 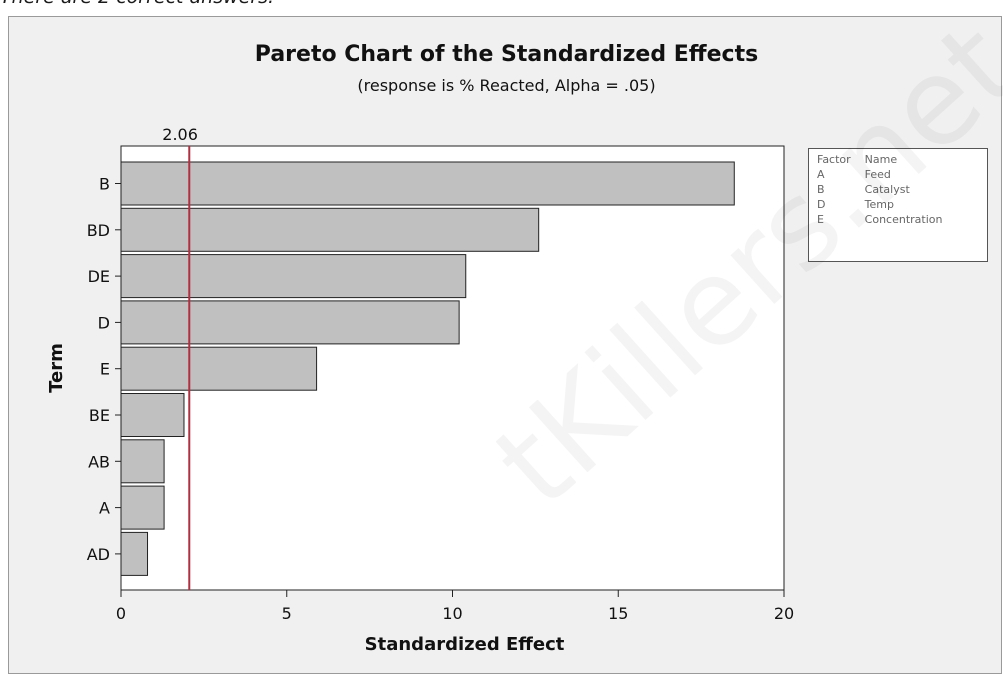 I want to click on legend-row: D Temp, so click(x=882, y=204).